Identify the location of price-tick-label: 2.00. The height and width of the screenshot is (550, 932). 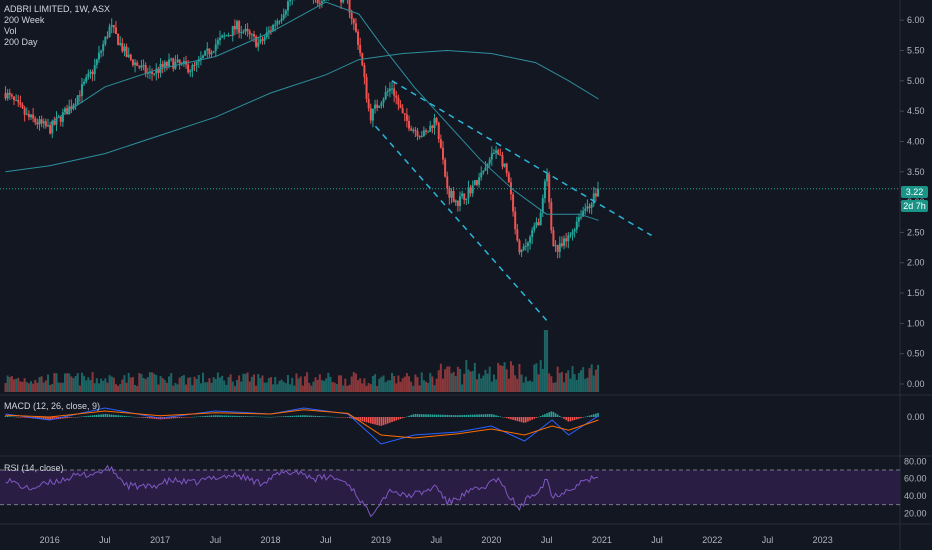
(916, 263).